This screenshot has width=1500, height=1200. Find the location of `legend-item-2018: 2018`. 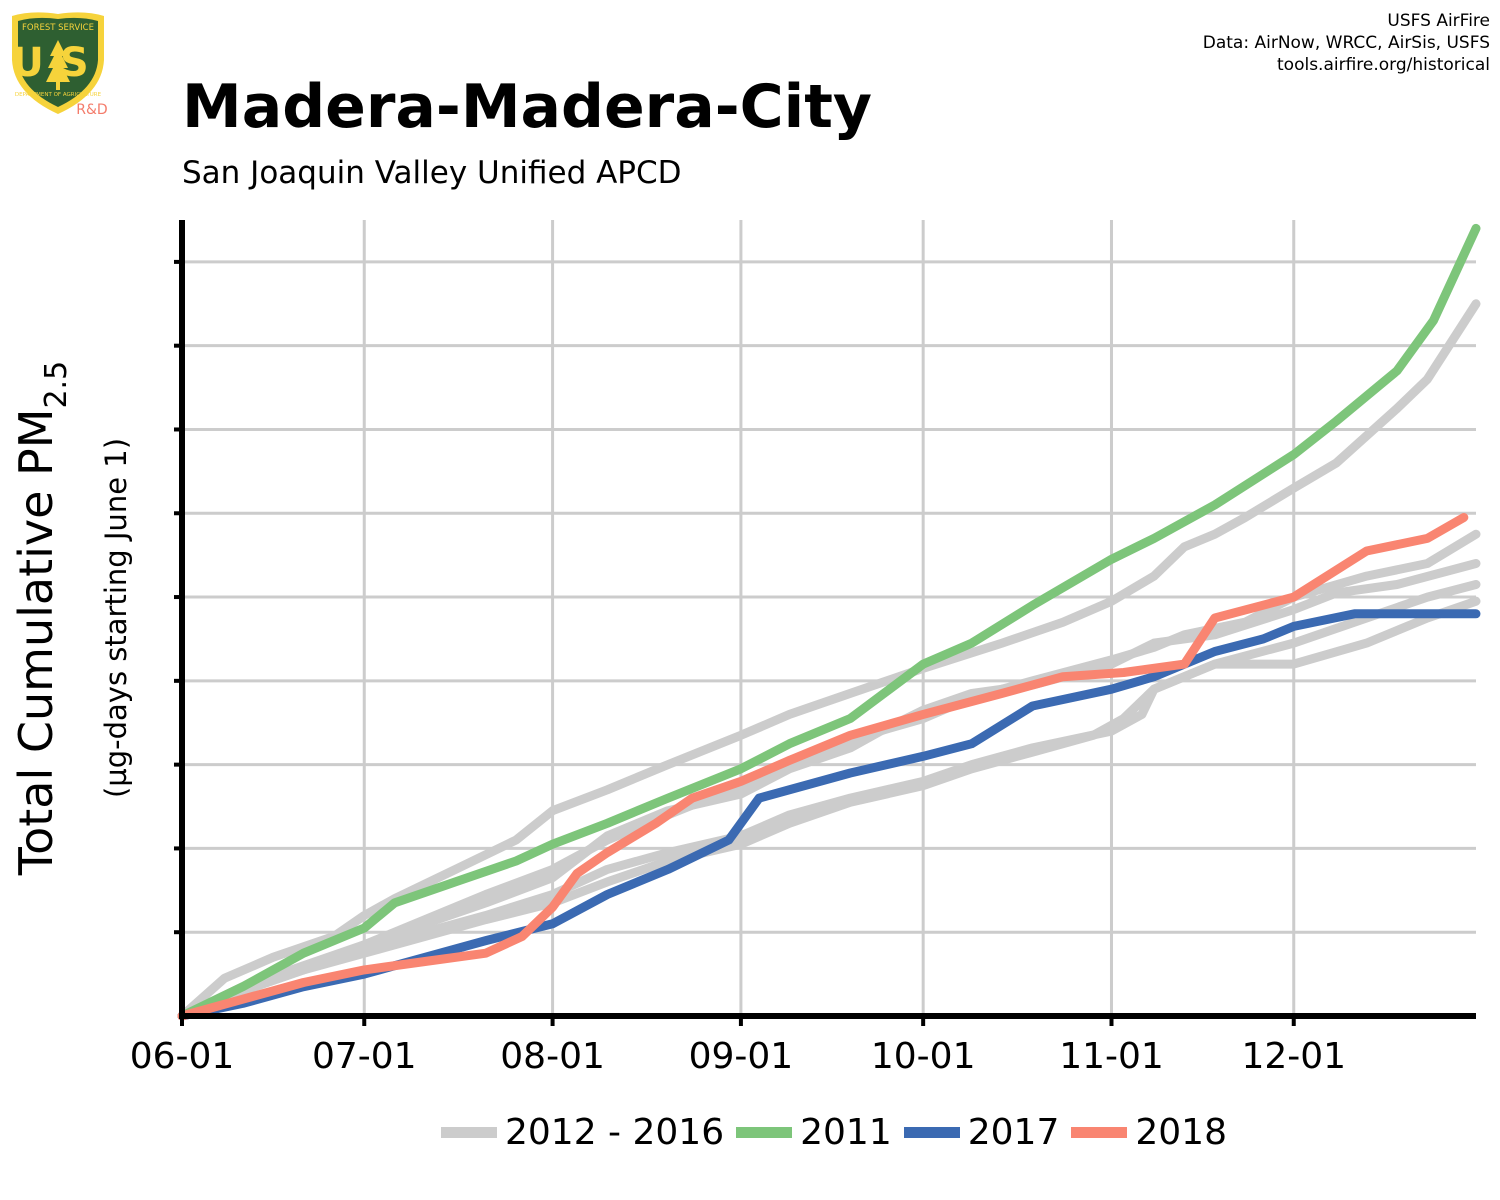

legend-item-2018: 2018 is located at coordinates (1149, 1132).